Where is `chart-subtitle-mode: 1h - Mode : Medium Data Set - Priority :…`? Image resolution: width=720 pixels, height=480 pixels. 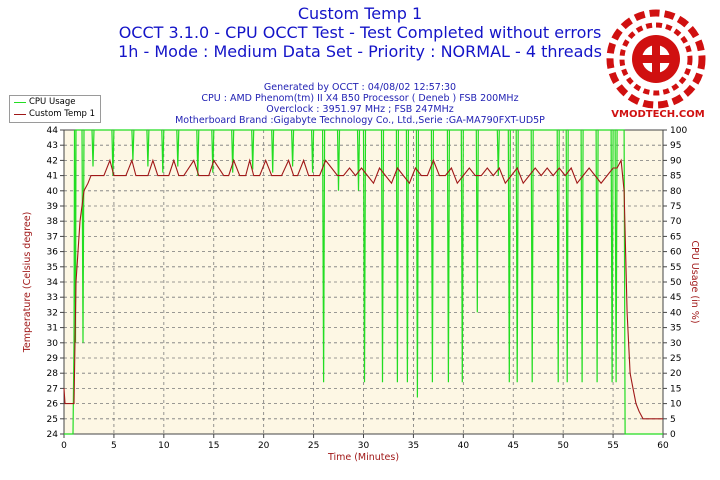
chart-subtitle-mode: 1h - Mode : Medium Data Set - Priority :… is located at coordinates (360, 51).